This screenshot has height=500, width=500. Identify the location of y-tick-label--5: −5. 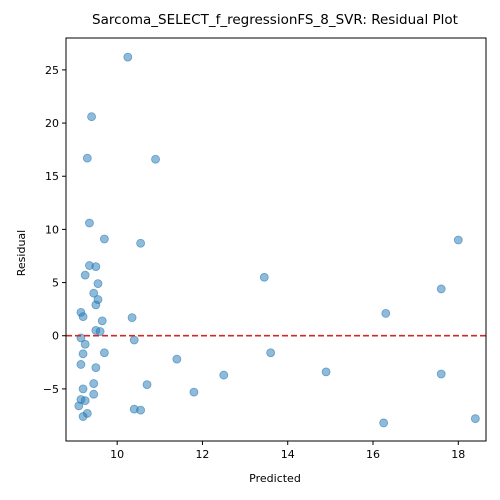
(51, 389).